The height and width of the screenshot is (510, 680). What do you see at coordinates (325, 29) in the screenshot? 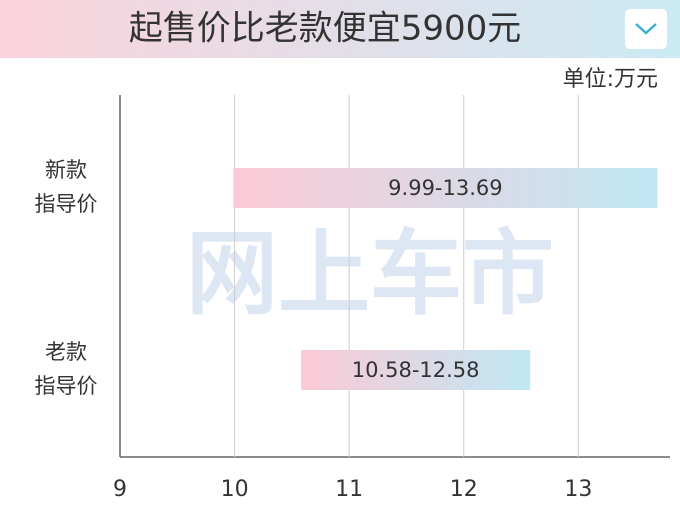
I see `chart-title: 起售价比老款便宜5900元` at bounding box center [325, 29].